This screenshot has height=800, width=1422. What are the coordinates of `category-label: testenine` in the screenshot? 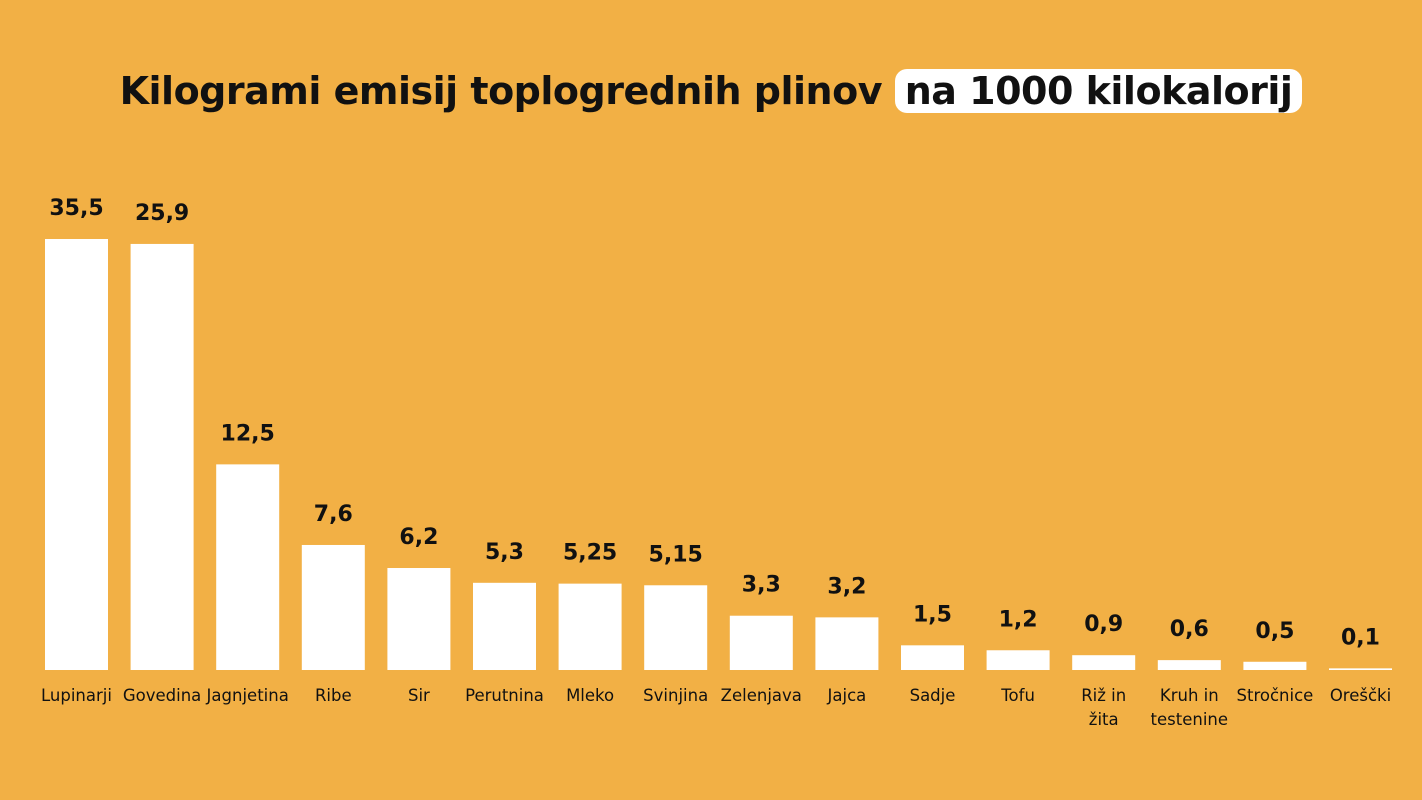 It's located at (1190, 719).